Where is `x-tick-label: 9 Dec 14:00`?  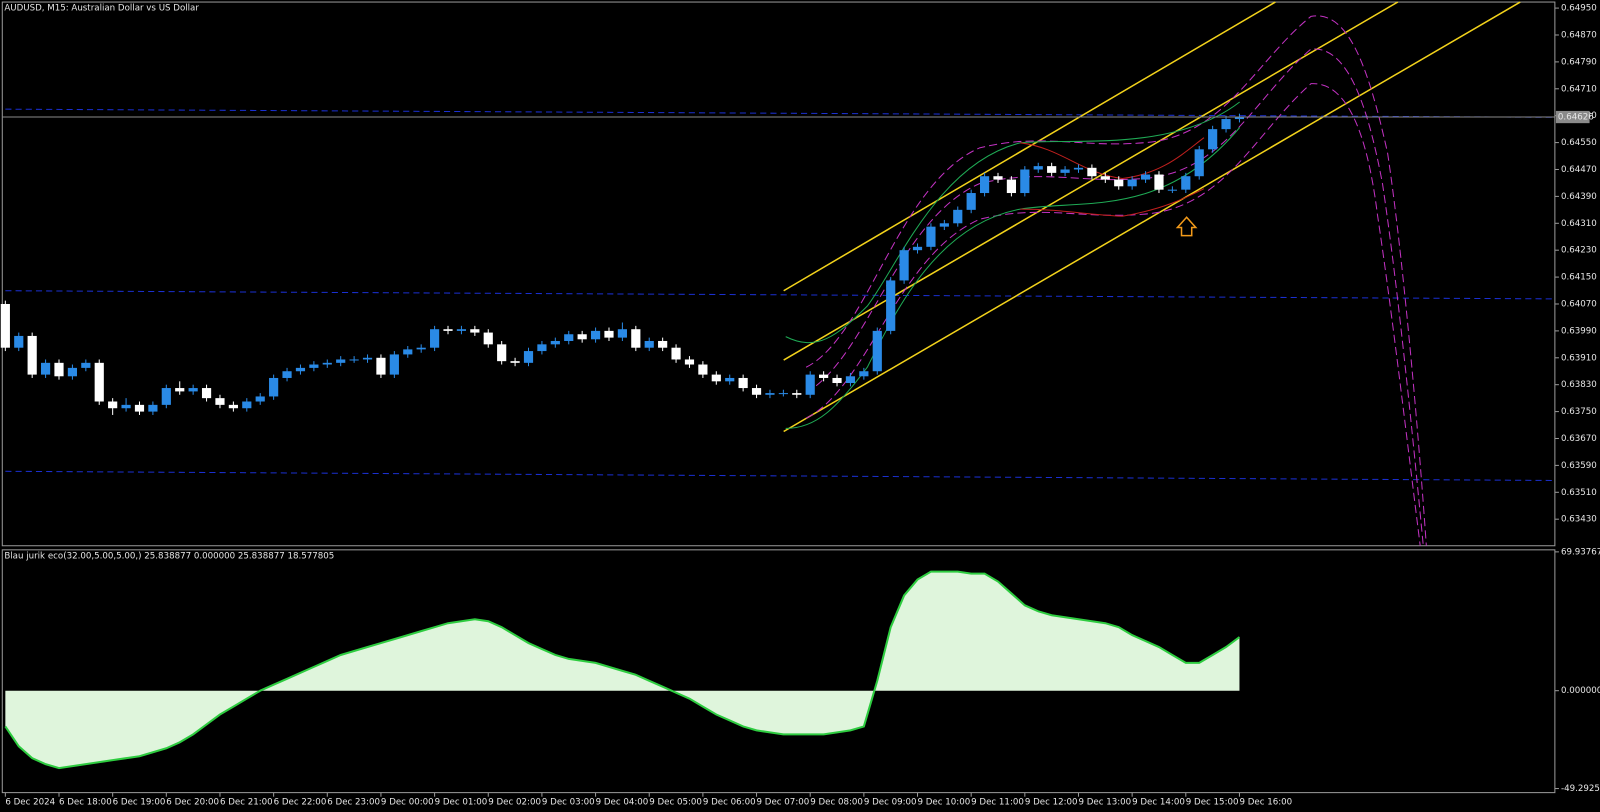 x-tick-label: 9 Dec 14:00 is located at coordinates (1158, 802).